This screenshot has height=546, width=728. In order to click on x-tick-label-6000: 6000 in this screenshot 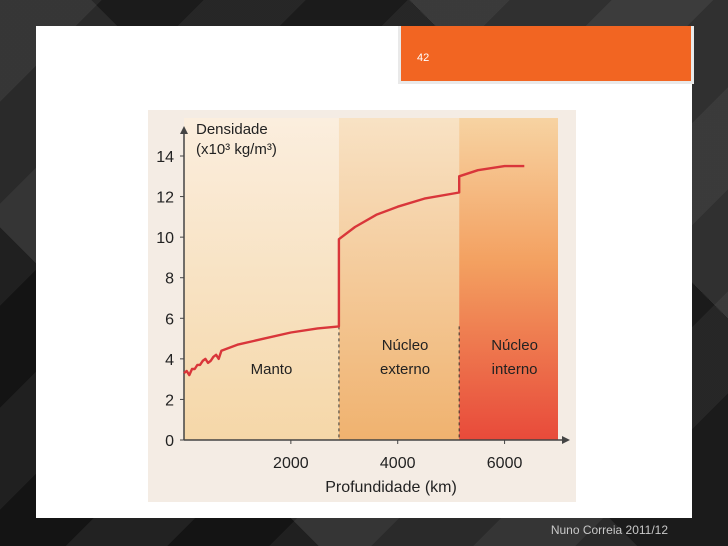, I will do `click(505, 463)`.